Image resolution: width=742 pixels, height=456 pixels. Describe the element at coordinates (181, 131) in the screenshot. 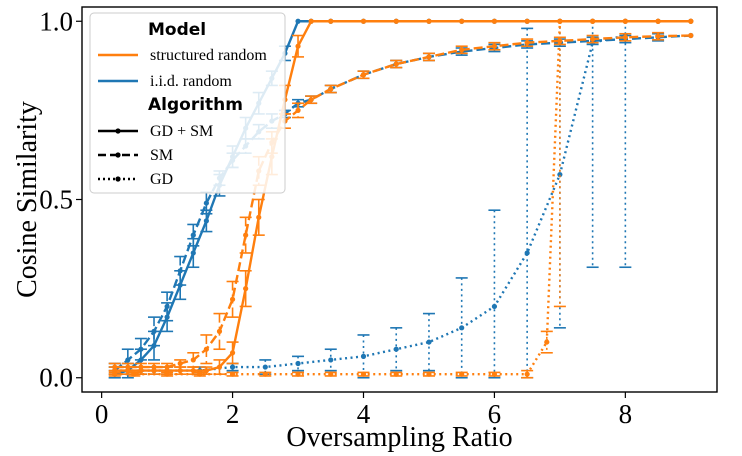

I see `legend-gd-sm-label: GD + SM` at that location.